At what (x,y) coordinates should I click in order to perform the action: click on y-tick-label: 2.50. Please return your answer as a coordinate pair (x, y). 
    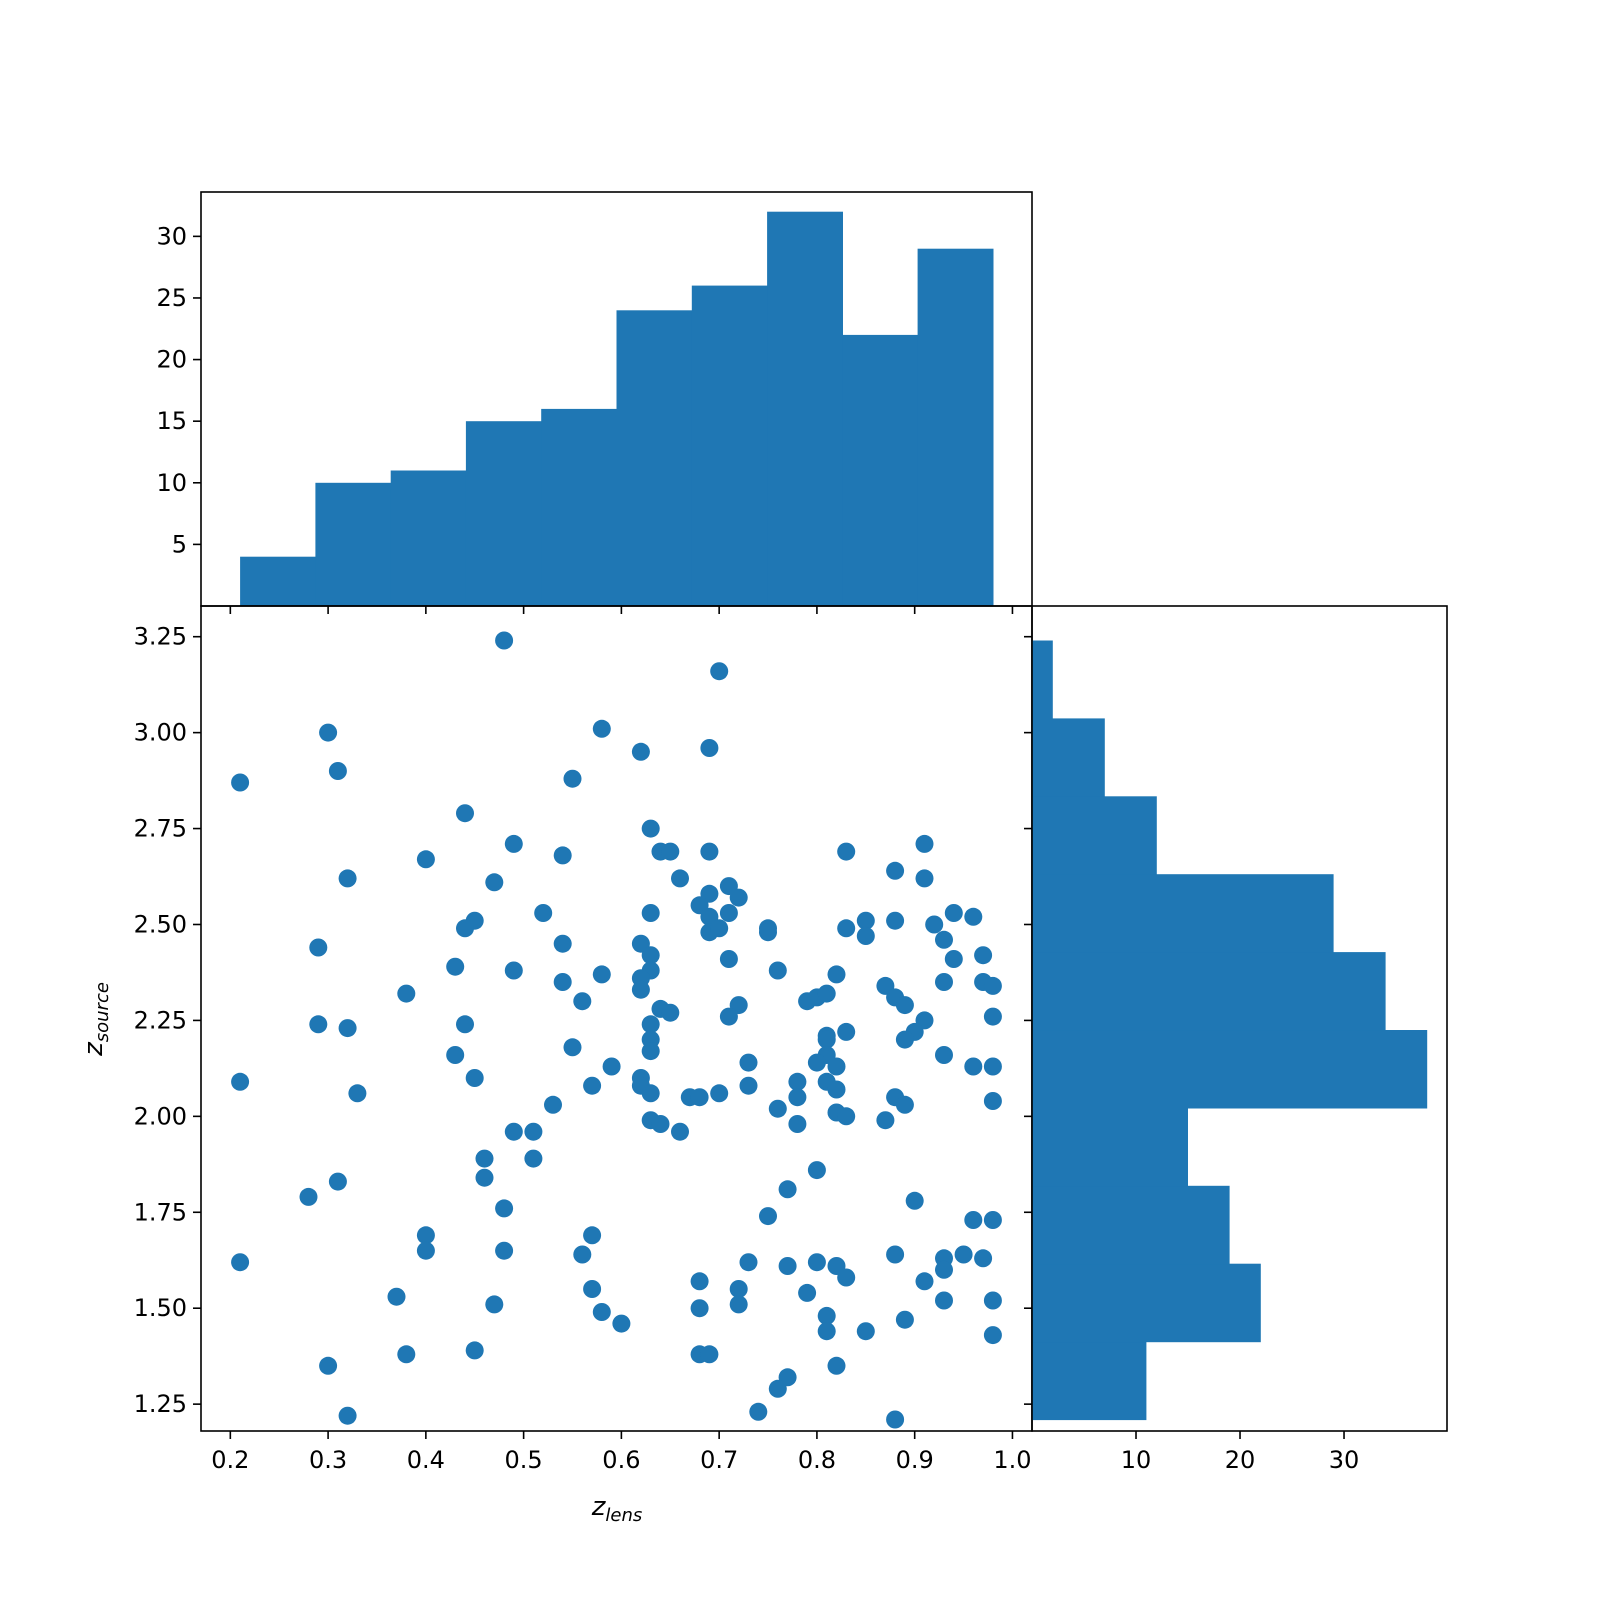
    Looking at the image, I should click on (160, 924).